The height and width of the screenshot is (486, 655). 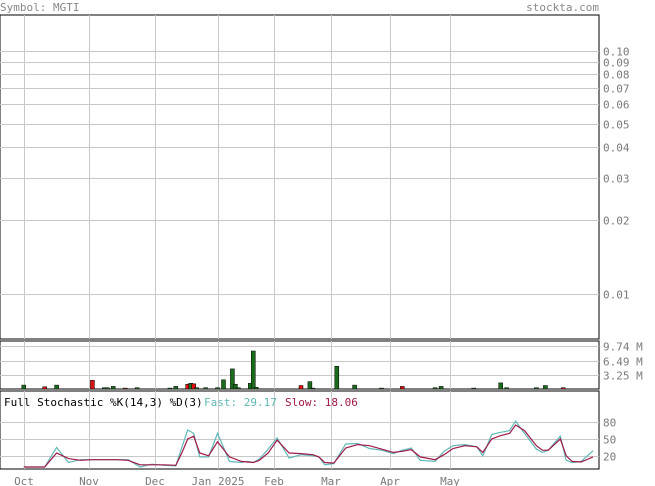 I want to click on price-tick-label: 0.08, so click(x=616, y=75).